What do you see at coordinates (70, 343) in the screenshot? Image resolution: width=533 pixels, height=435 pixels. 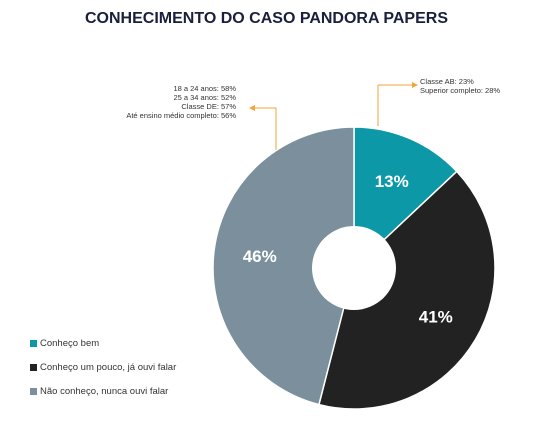 I see `legend-label: Conheço bem` at bounding box center [70, 343].